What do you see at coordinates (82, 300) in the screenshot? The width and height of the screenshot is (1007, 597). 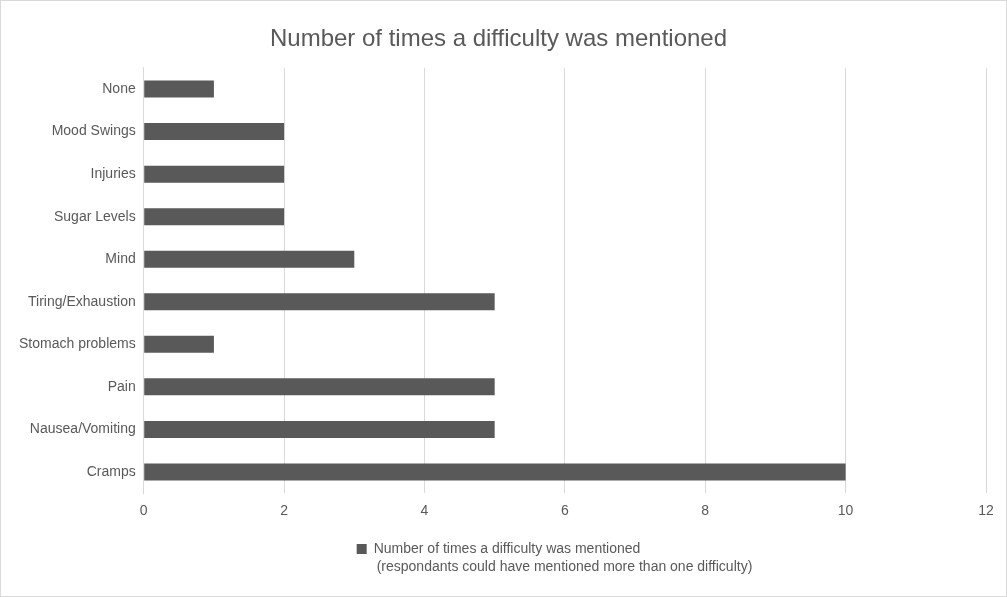 I see `y-tick-label: Tiring/Exhaustion` at bounding box center [82, 300].